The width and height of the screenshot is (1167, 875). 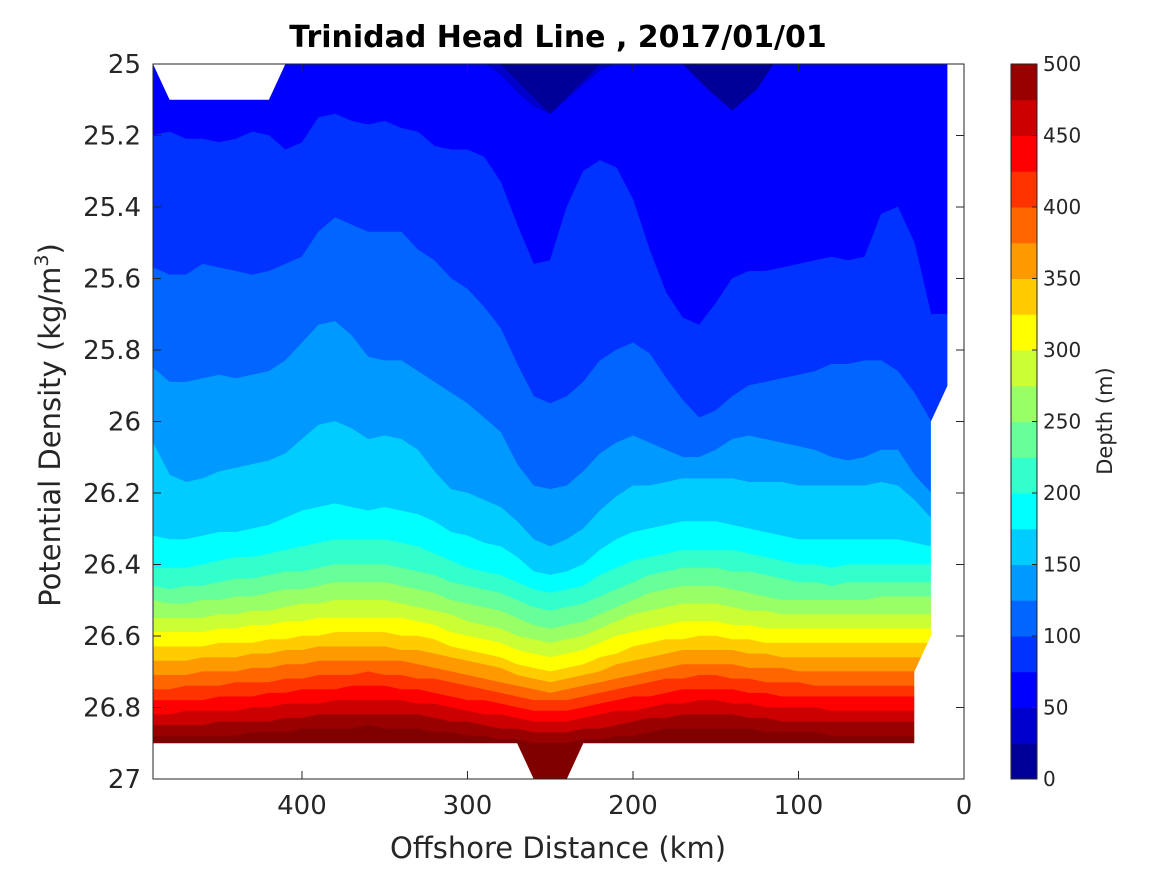 I want to click on x-tick-label: 0, so click(x=964, y=806).